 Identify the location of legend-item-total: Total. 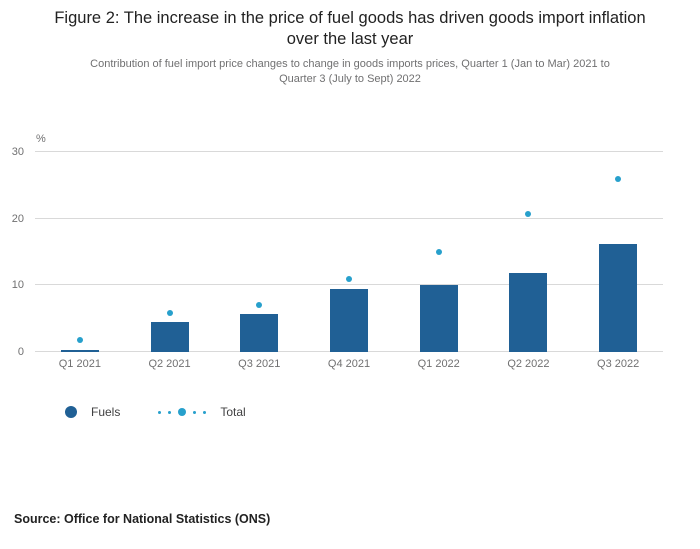
(202, 412).